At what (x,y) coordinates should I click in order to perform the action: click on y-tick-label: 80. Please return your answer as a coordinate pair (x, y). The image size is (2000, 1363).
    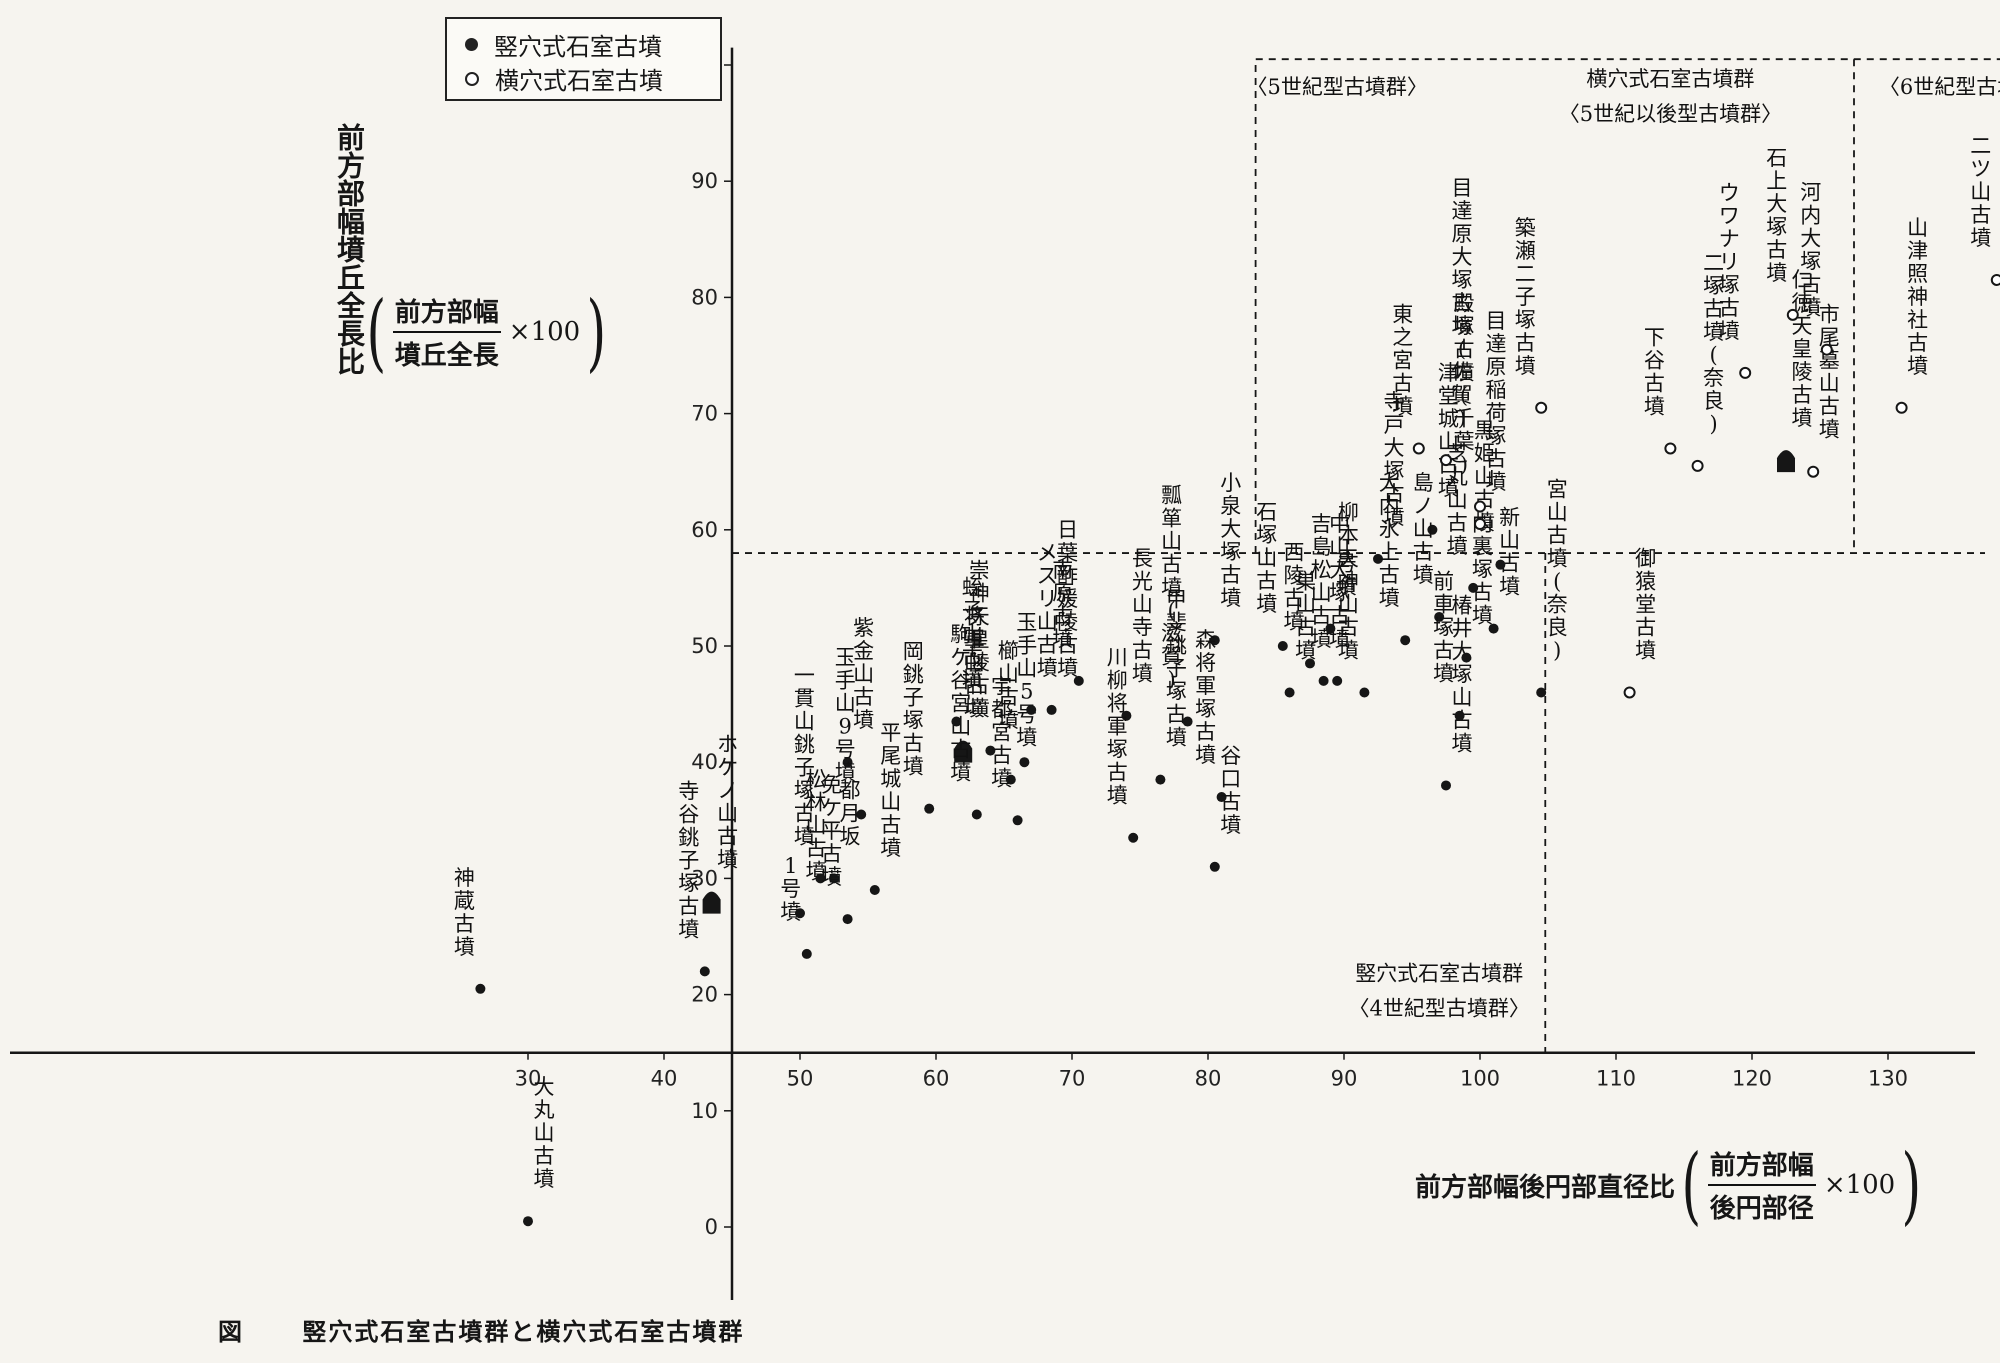
    Looking at the image, I should click on (704, 297).